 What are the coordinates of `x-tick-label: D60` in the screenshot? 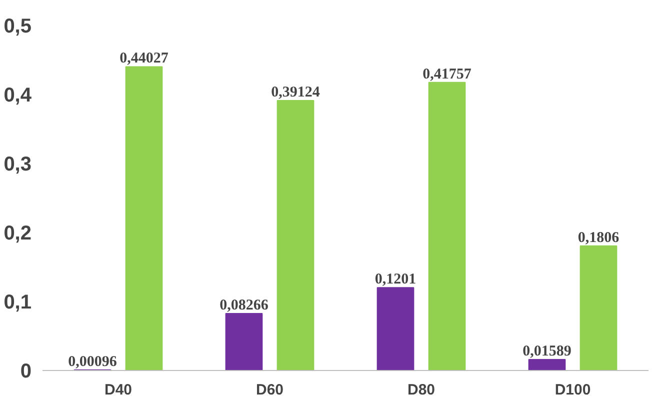 It's located at (270, 390).